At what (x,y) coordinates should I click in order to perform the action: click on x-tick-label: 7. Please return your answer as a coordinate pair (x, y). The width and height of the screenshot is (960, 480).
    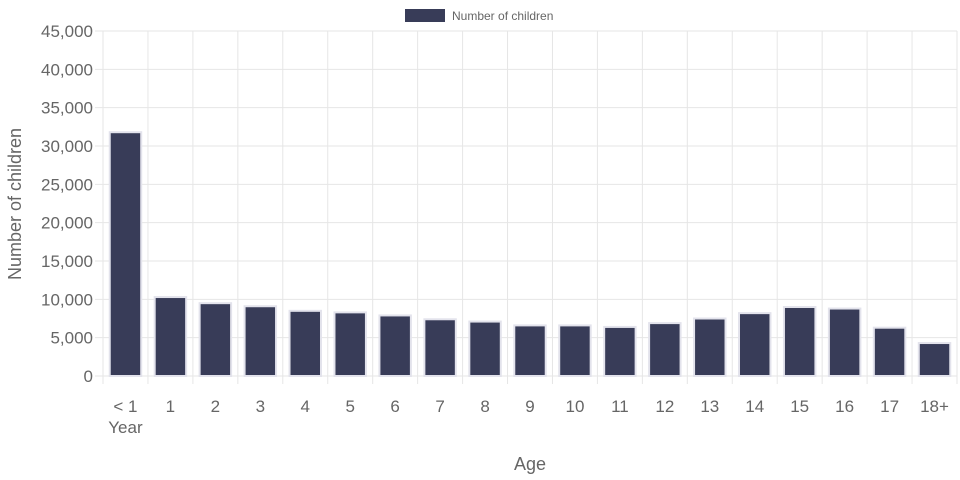
    Looking at the image, I should click on (439, 406).